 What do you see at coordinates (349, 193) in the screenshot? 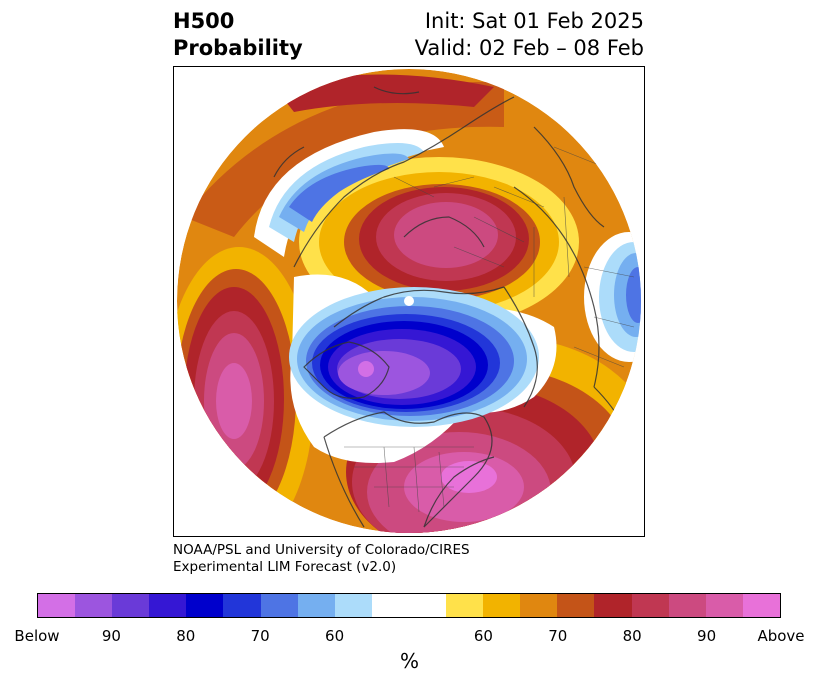
I see `europe-below-anomaly` at bounding box center [349, 193].